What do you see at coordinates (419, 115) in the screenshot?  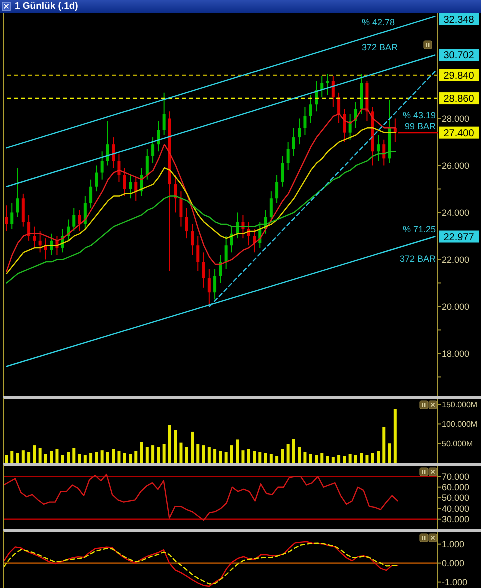 I see `annotation: % 43.19` at bounding box center [419, 115].